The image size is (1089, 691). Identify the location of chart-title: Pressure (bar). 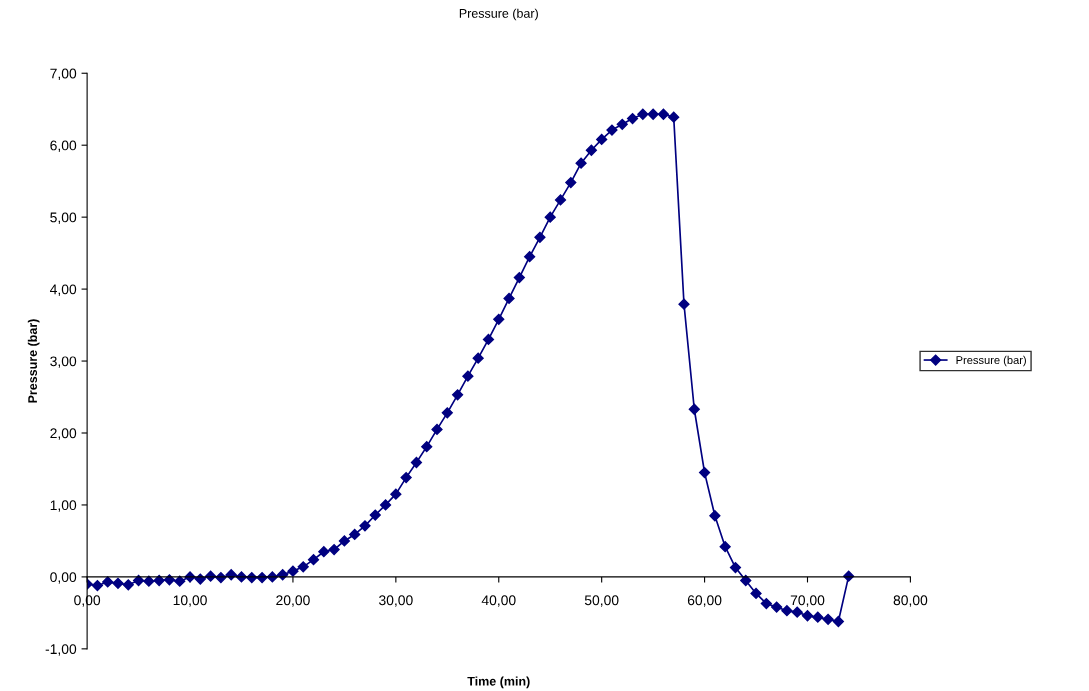
(498, 14).